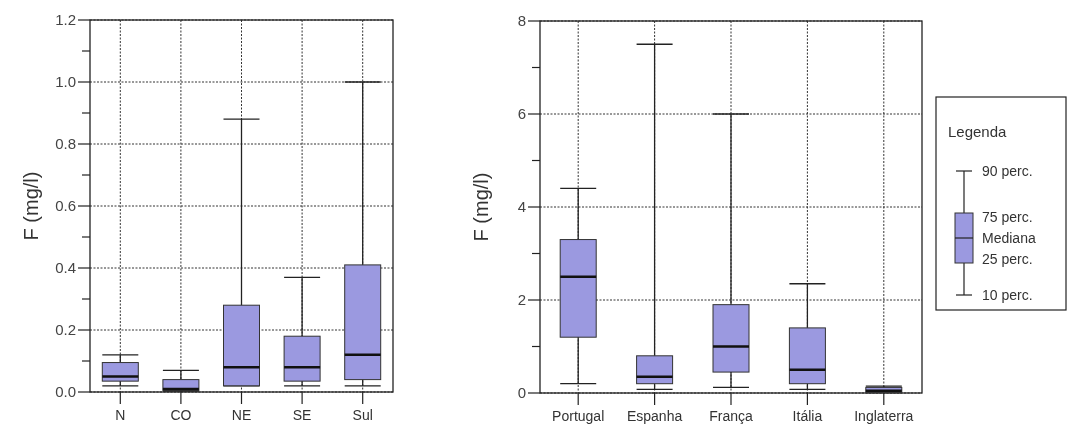 The height and width of the screenshot is (435, 1071). What do you see at coordinates (65, 20) in the screenshot?
I see `y-tick-label: 1.2` at bounding box center [65, 20].